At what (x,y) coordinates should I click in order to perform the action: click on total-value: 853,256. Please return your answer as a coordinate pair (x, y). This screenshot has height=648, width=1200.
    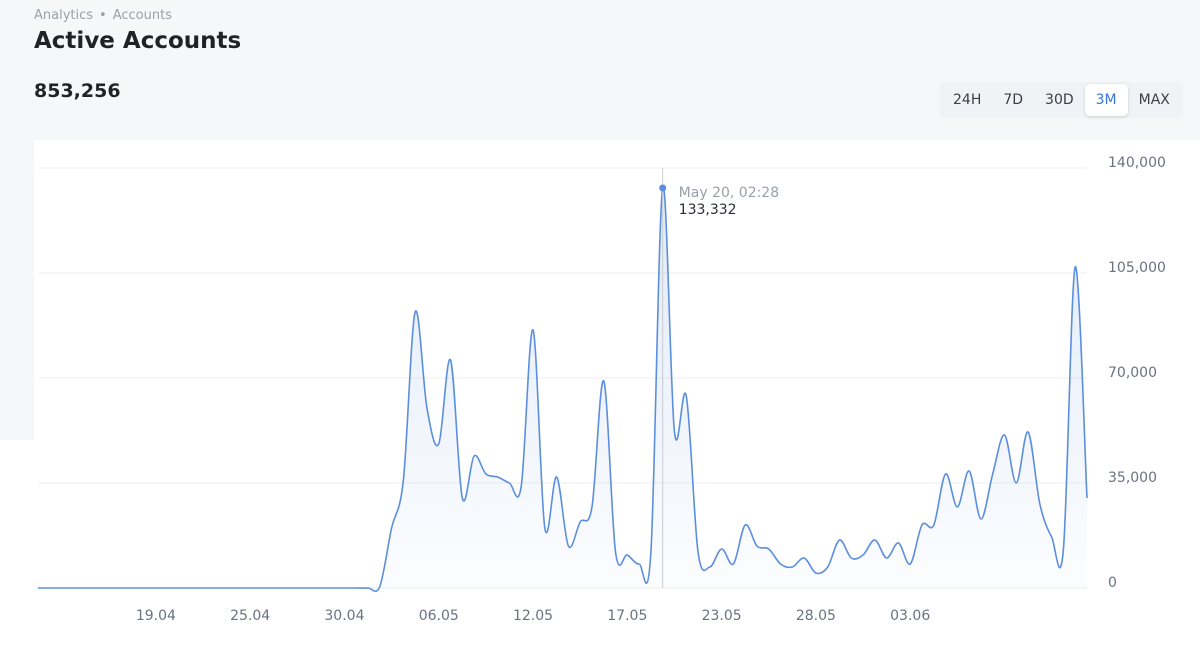
    Looking at the image, I should click on (77, 91).